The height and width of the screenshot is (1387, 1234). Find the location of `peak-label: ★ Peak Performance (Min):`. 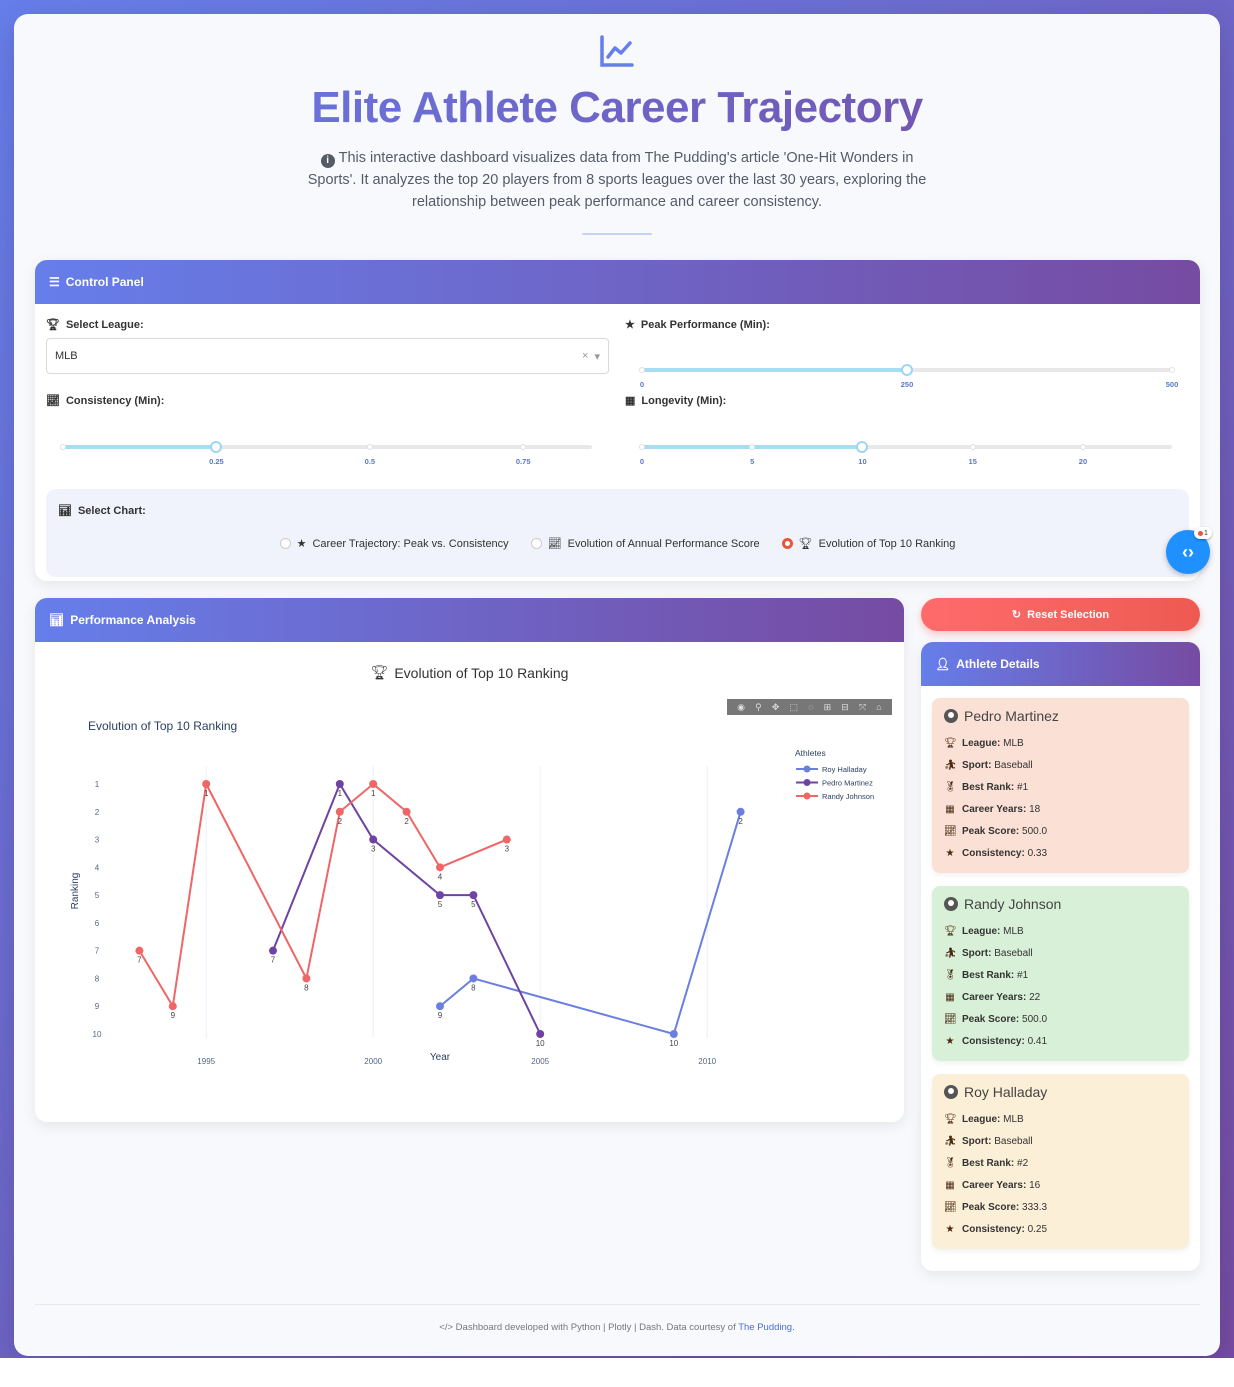

peak-label: ★ Peak Performance (Min): is located at coordinates (697, 325).